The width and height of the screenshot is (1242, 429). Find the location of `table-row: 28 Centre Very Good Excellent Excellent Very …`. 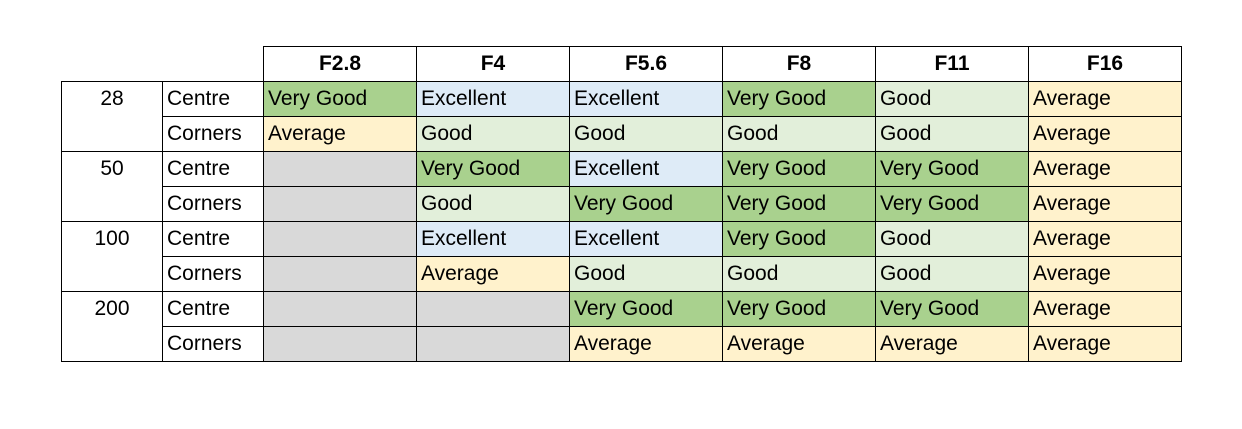

table-row: 28 Centre Very Good Excellent Excellent Very … is located at coordinates (621, 99).